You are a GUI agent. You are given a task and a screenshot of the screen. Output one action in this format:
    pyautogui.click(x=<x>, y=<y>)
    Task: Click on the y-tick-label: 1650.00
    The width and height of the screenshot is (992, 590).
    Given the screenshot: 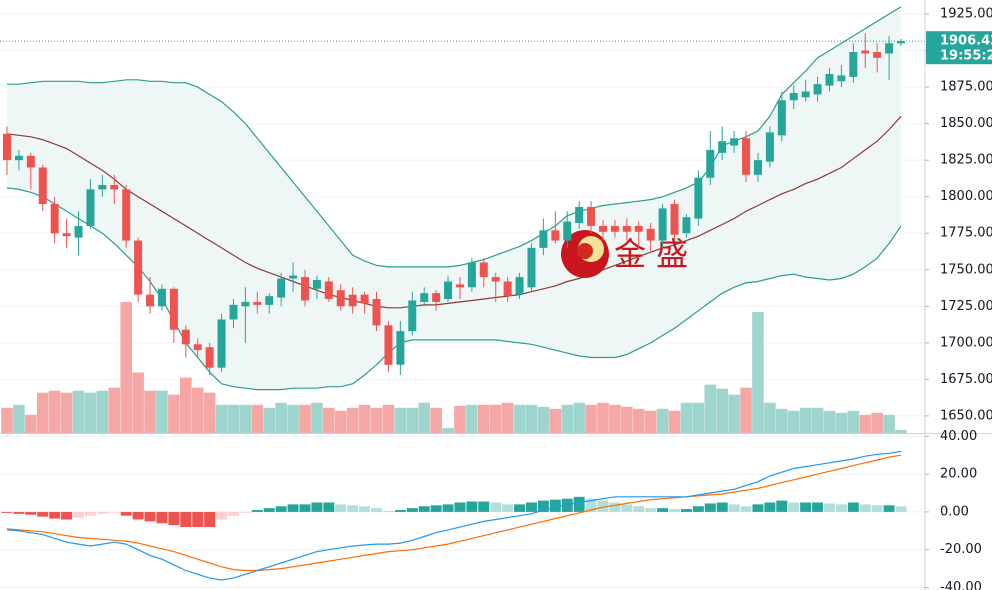 What is the action you would take?
    pyautogui.click(x=966, y=415)
    